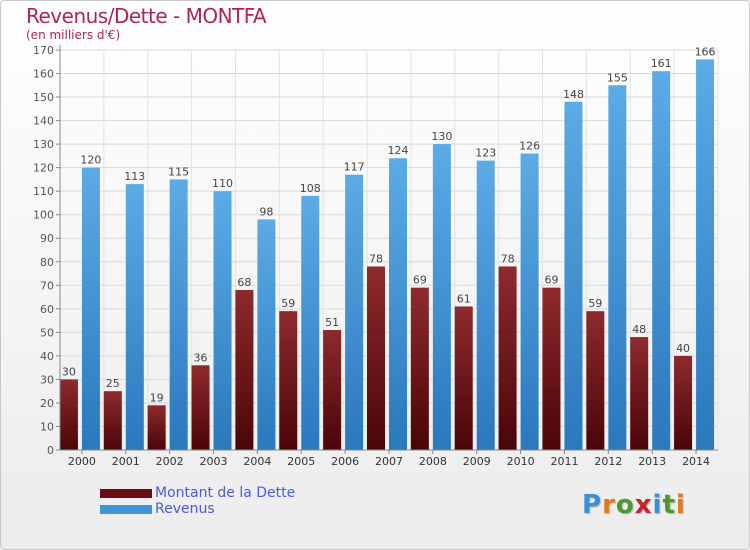 The width and height of the screenshot is (750, 550). Describe the element at coordinates (47, 332) in the screenshot. I see `y-tick-label: 50` at that location.